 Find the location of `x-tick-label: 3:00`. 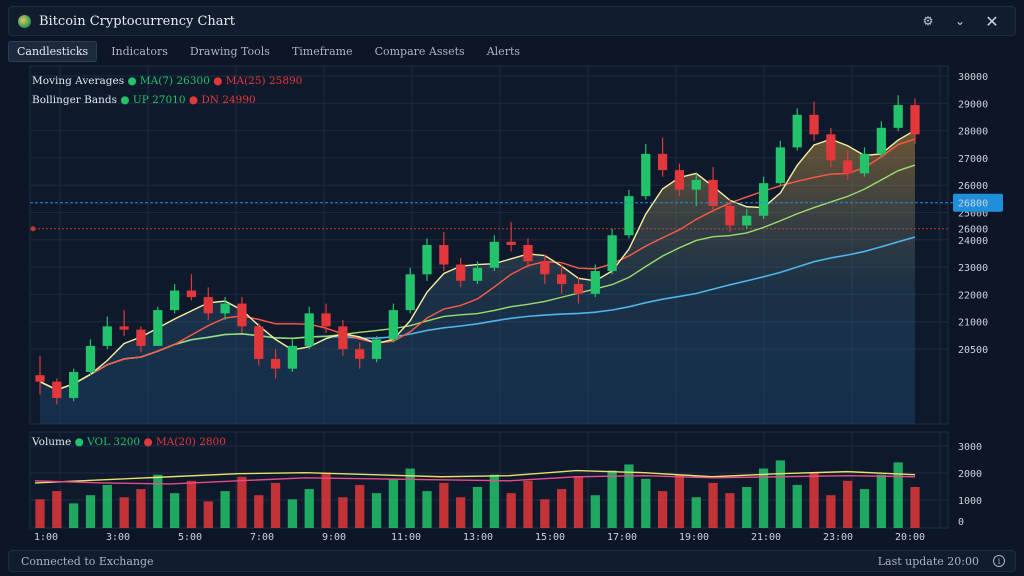

x-tick-label: 3:00 is located at coordinates (118, 537).